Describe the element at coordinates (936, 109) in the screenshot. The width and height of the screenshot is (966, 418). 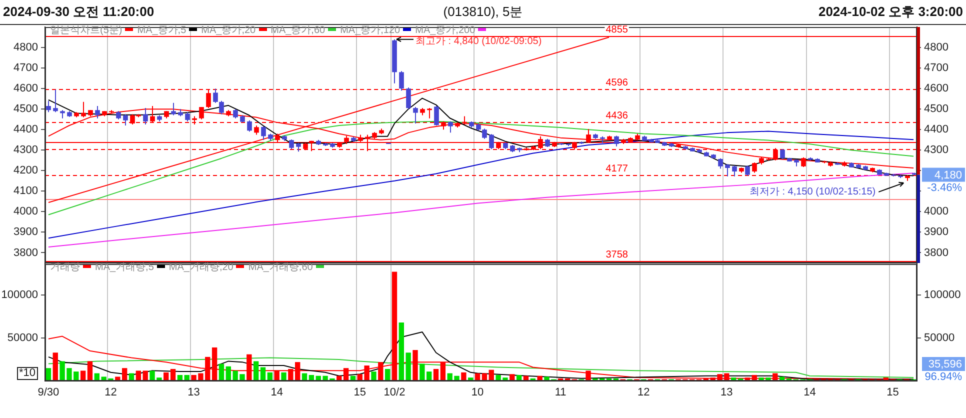
I see `y2-tick-label: 4500` at that location.